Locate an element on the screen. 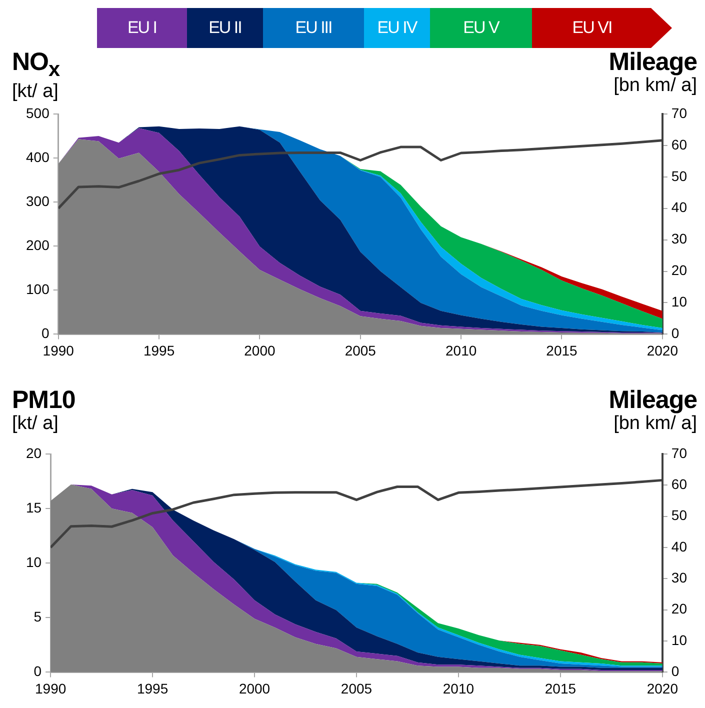 Image resolution: width=705 pixels, height=708 pixels. y-axis-title: PM10 [kt/ a] is located at coordinates (44, 410).